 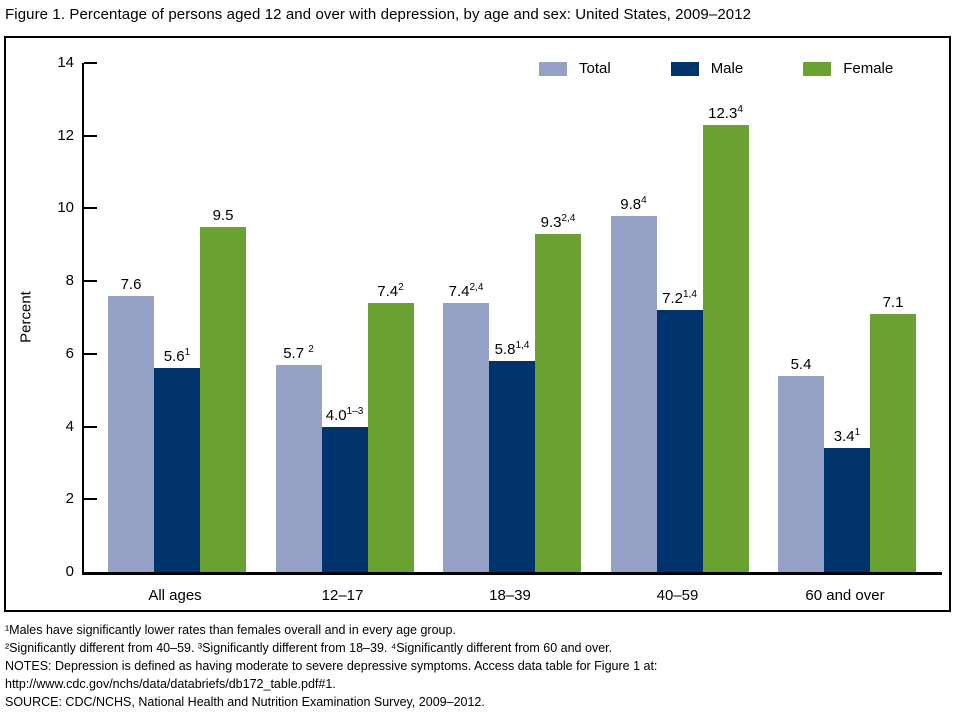 I want to click on bar-male: 3.41, so click(x=847, y=500).